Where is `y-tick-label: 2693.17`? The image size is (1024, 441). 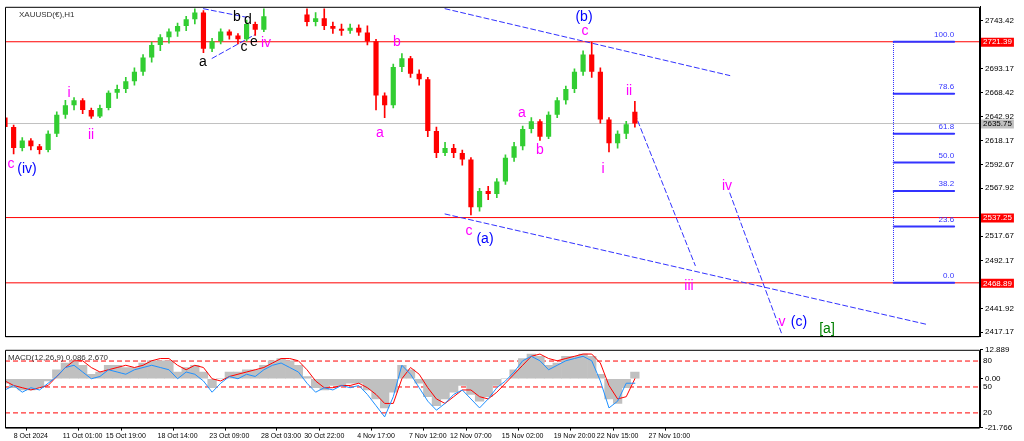 y-tick-label: 2693.17 is located at coordinates (1000, 68).